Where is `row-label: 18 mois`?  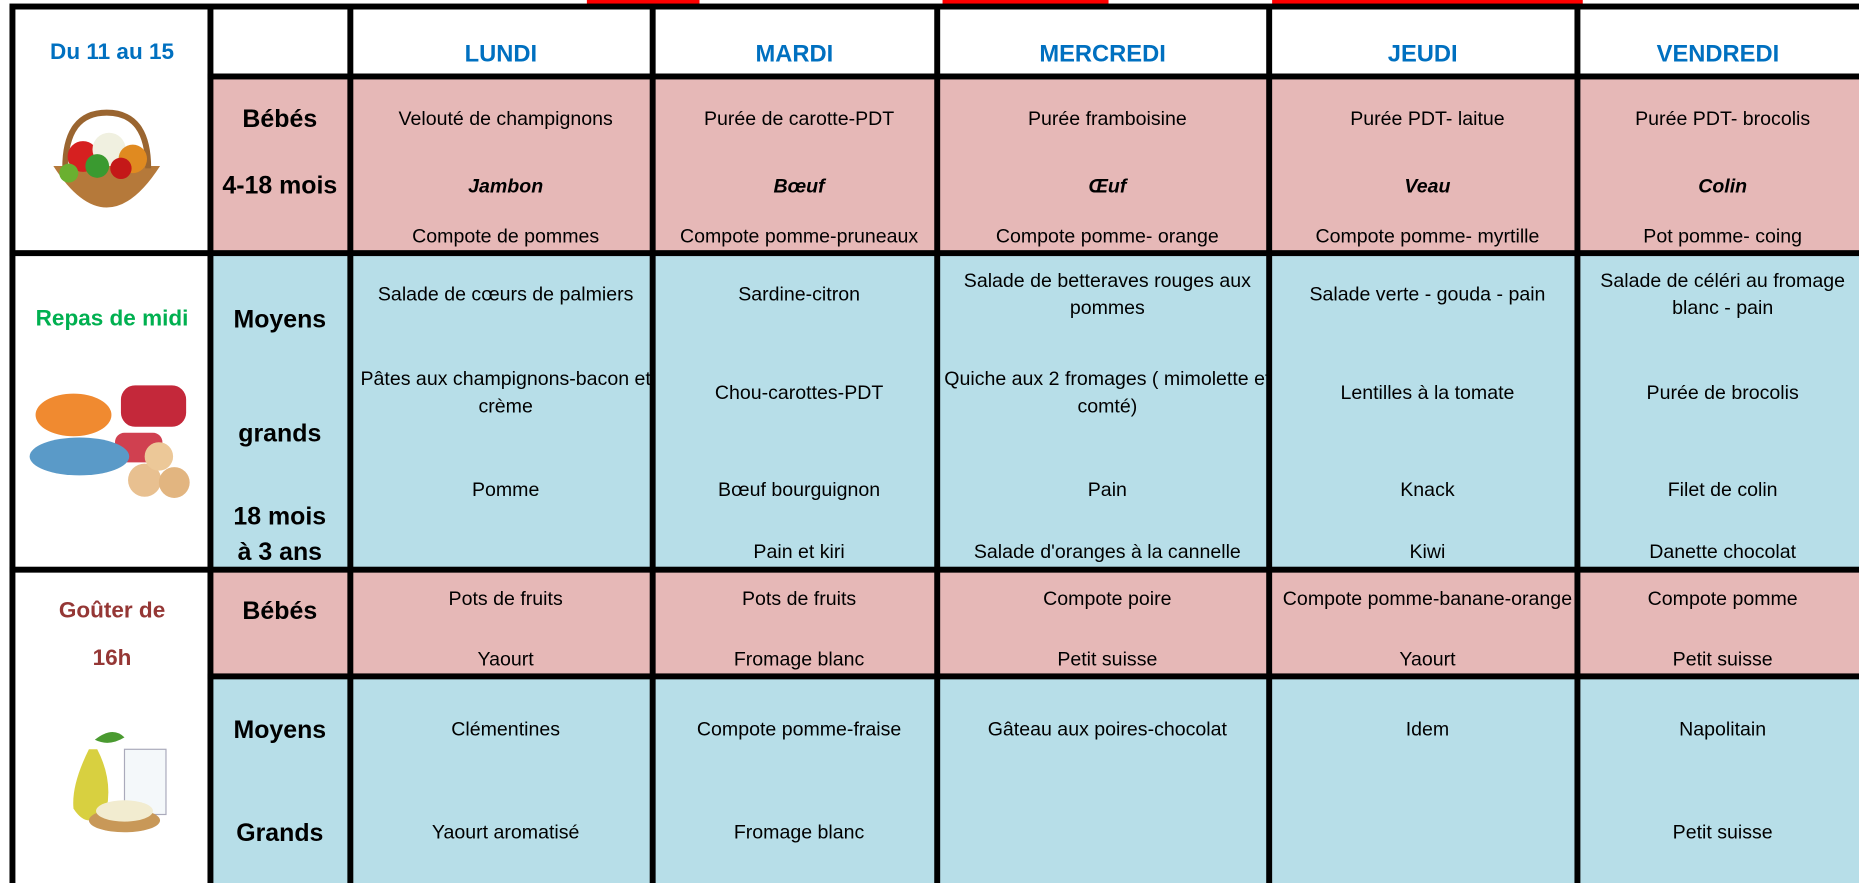
row-label: 18 mois is located at coordinates (280, 517).